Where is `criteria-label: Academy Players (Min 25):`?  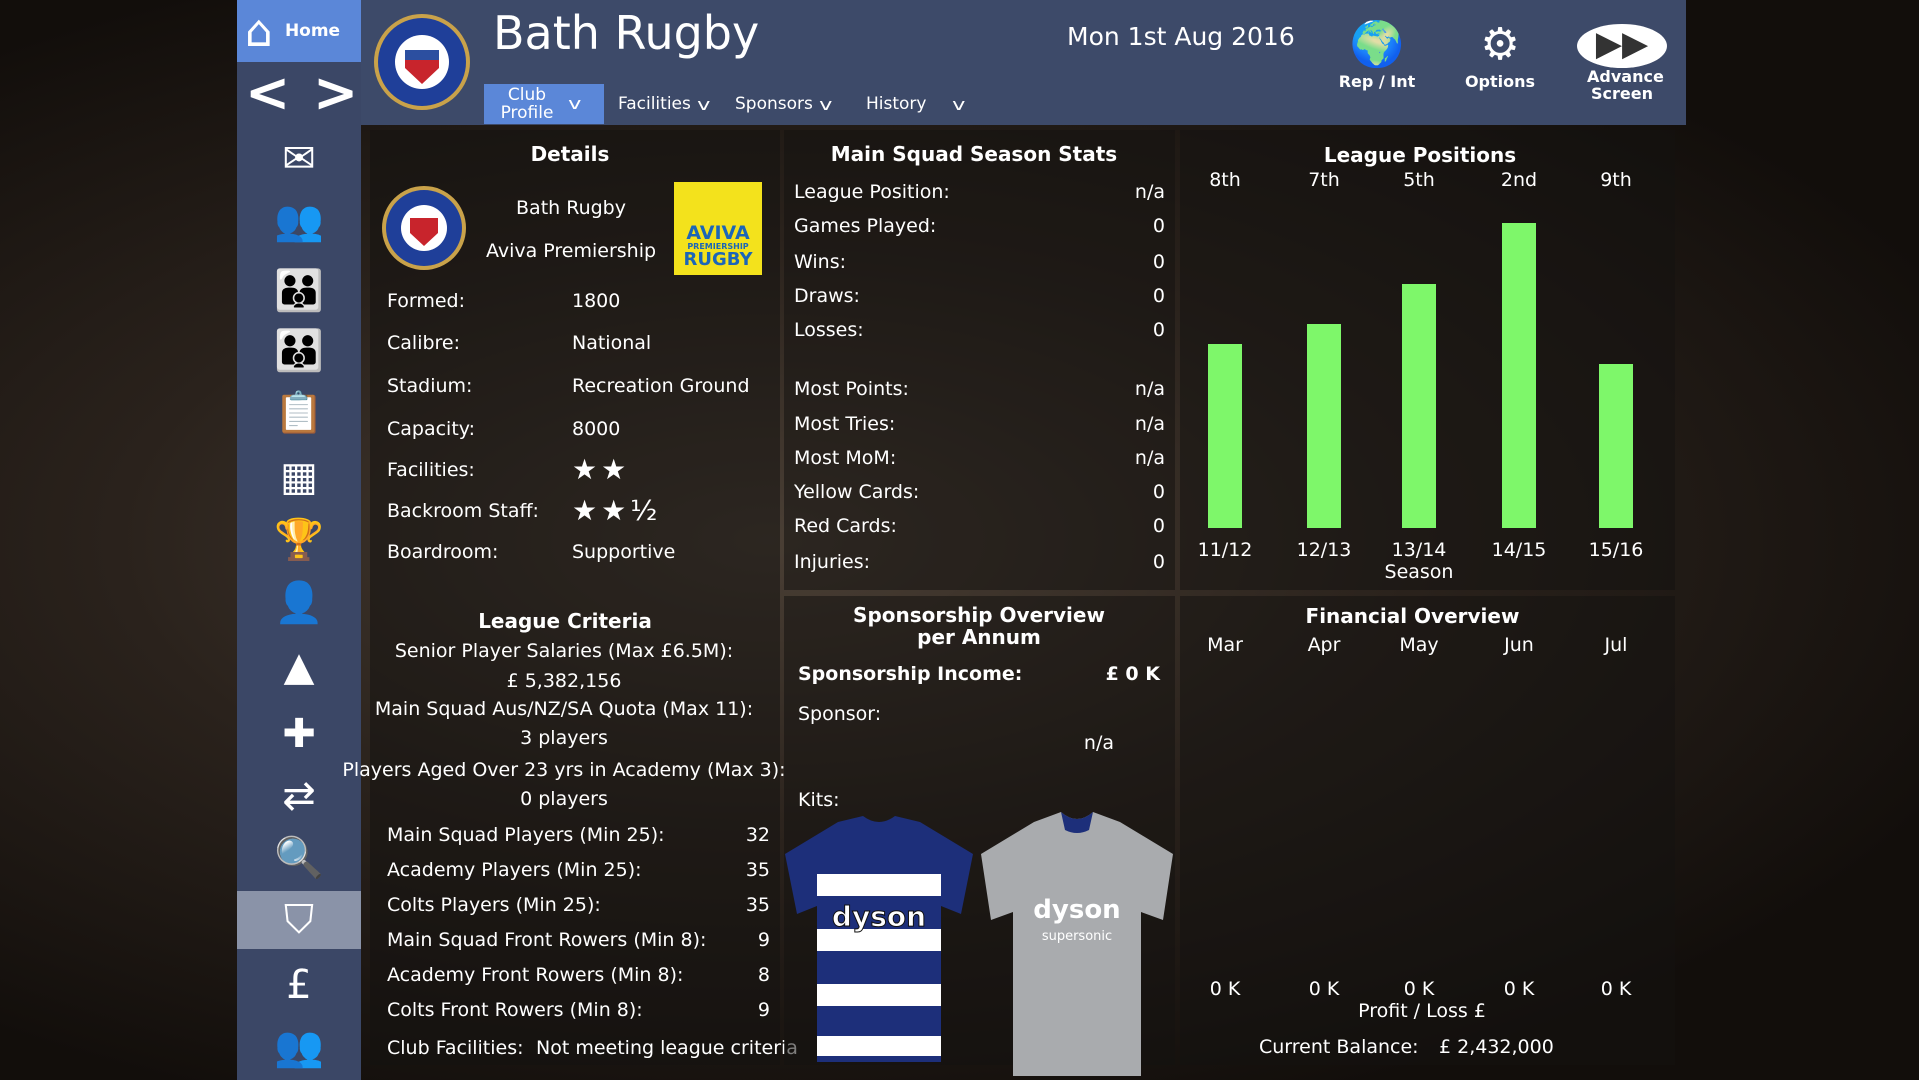
criteria-label: Academy Players (Min 25): is located at coordinates (514, 870).